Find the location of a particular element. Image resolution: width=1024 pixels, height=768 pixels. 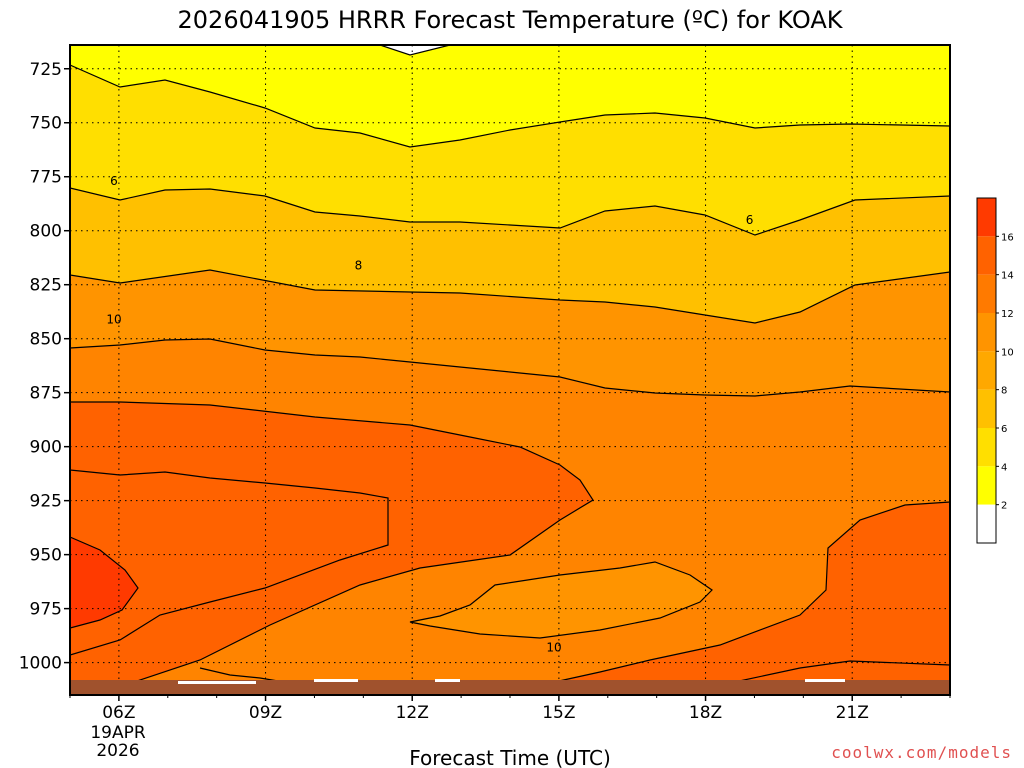

y-axis: 725 750 775 800 825 850 875 900 925 950 975 1000 is located at coordinates (44, 367).